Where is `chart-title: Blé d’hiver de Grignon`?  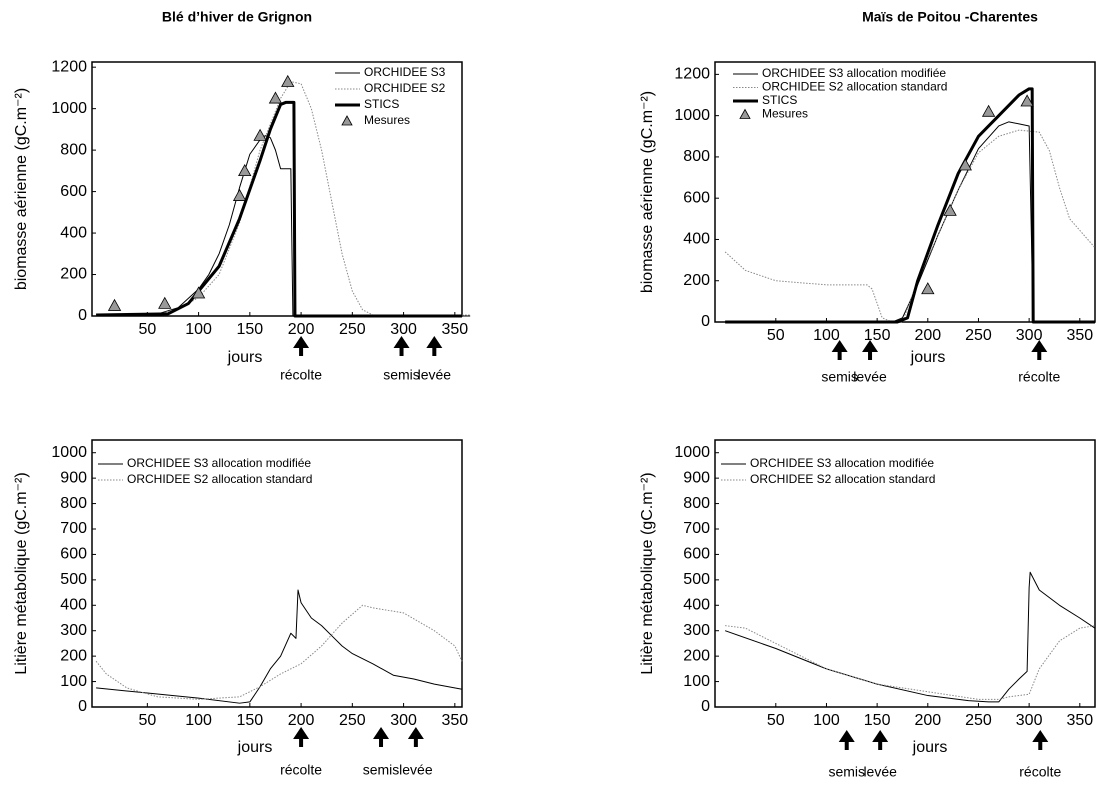 chart-title: Blé d’hiver de Grignon is located at coordinates (237, 17).